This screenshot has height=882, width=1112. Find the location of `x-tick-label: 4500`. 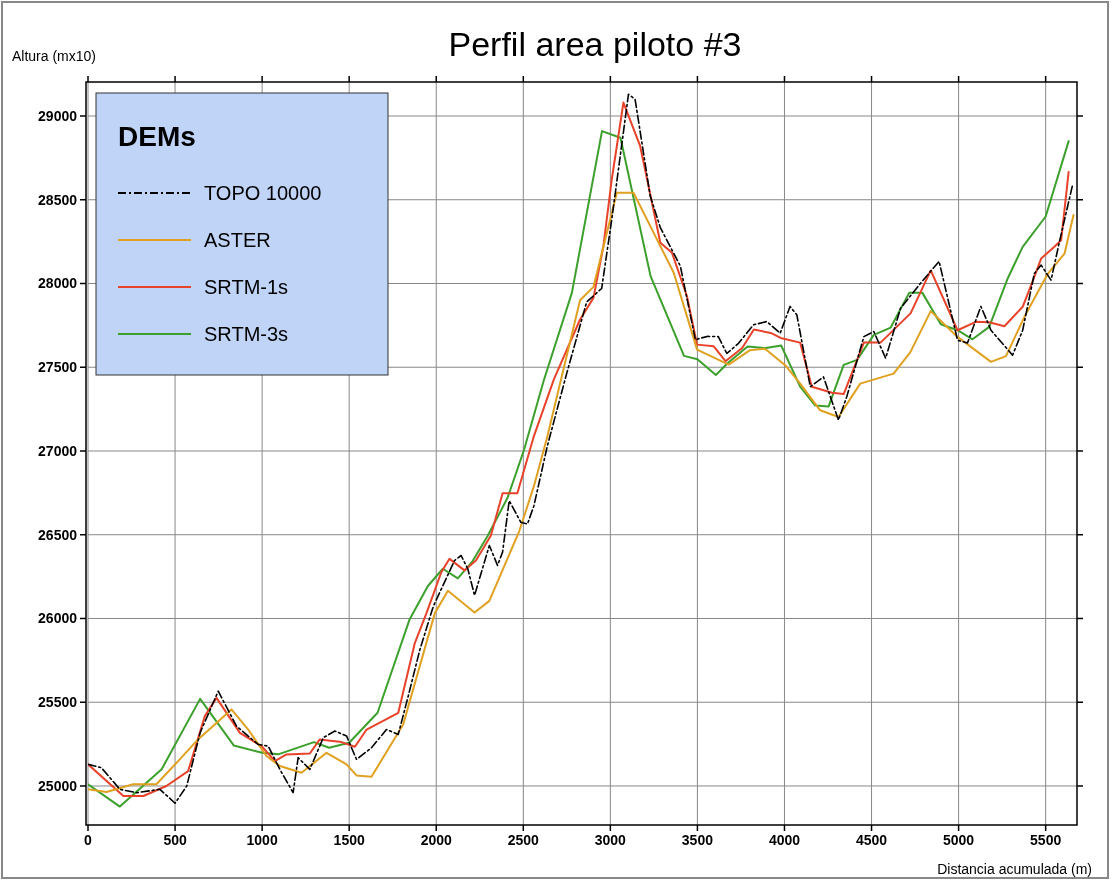

x-tick-label: 4500 is located at coordinates (871, 840).